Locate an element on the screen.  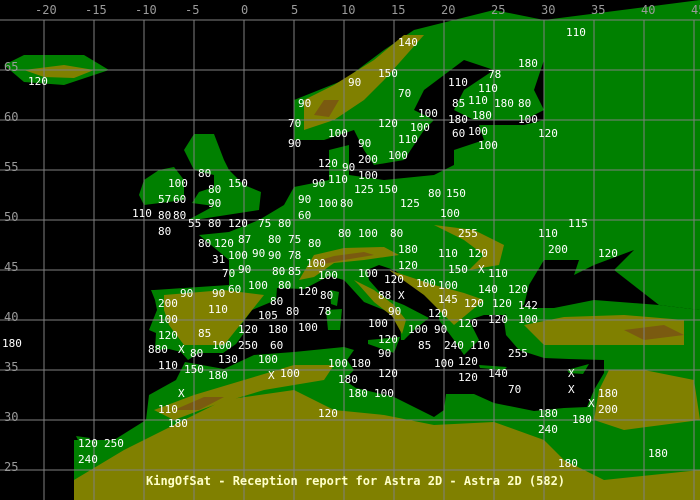
lon-tick-label: -20 is located at coordinates (46, 10).